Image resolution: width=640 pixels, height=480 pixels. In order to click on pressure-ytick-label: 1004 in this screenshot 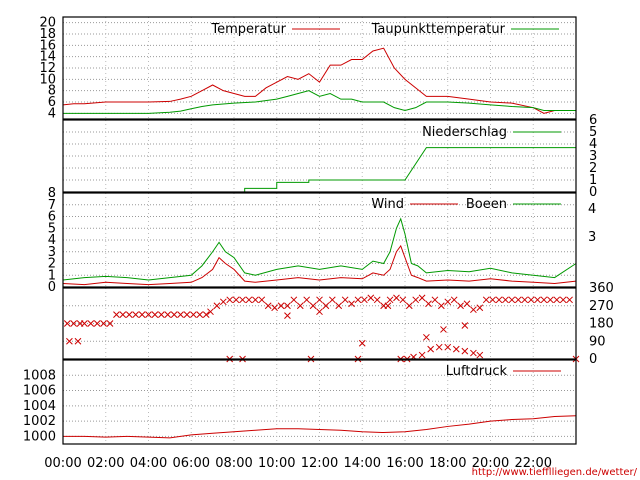, I will do `click(39, 406)`.